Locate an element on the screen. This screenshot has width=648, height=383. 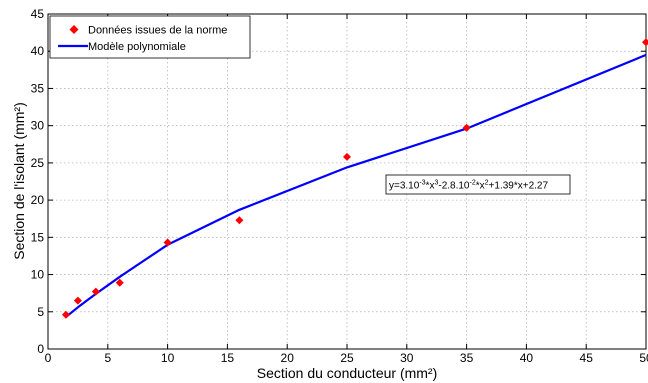
legend-box is located at coordinates (150, 37).